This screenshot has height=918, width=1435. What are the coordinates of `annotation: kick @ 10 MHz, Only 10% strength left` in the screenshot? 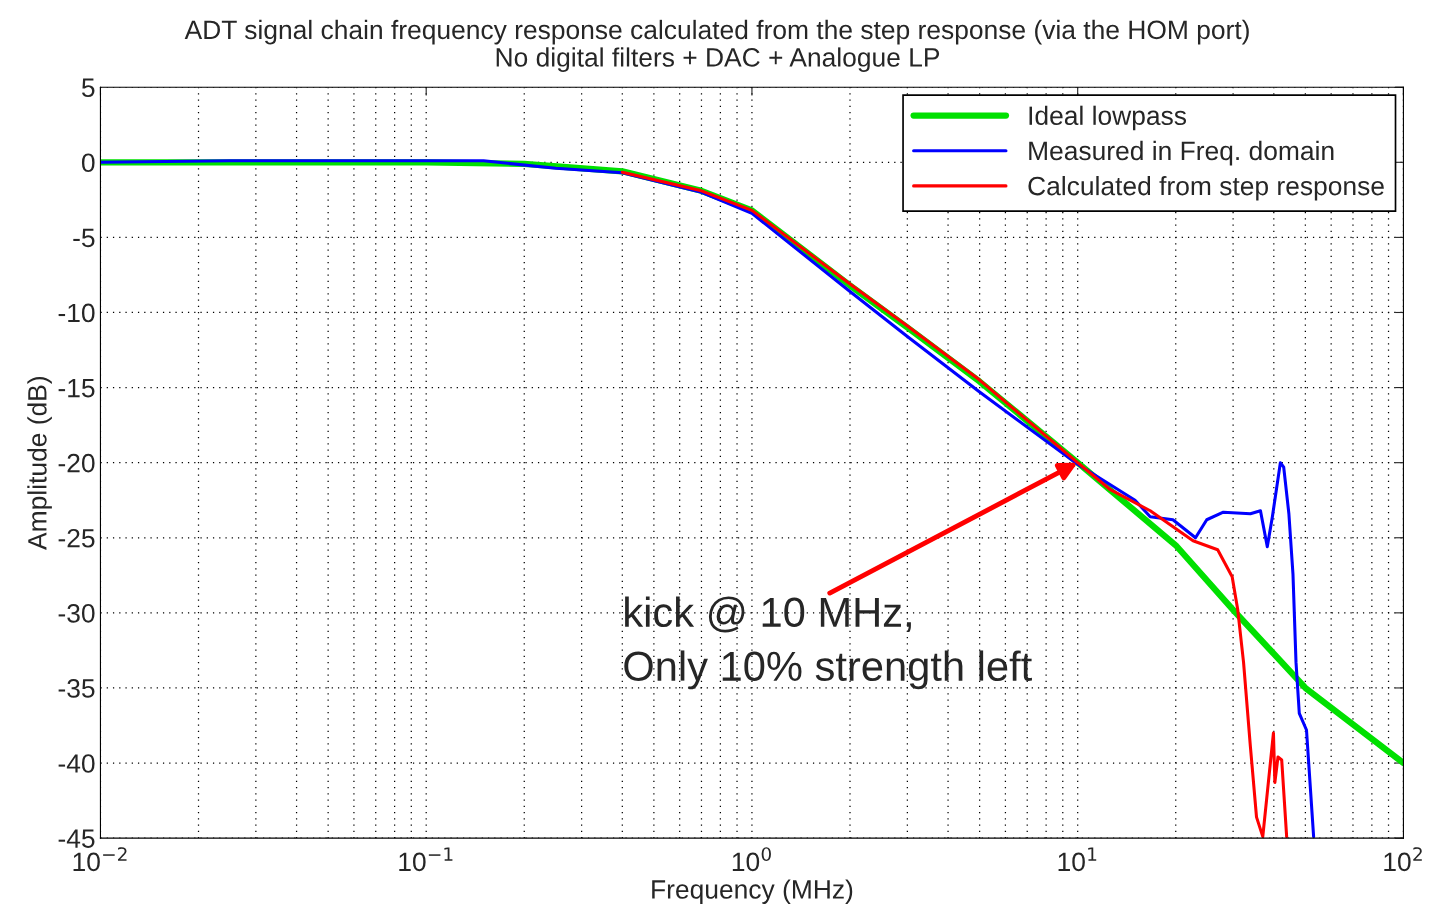 It's located at (828, 643).